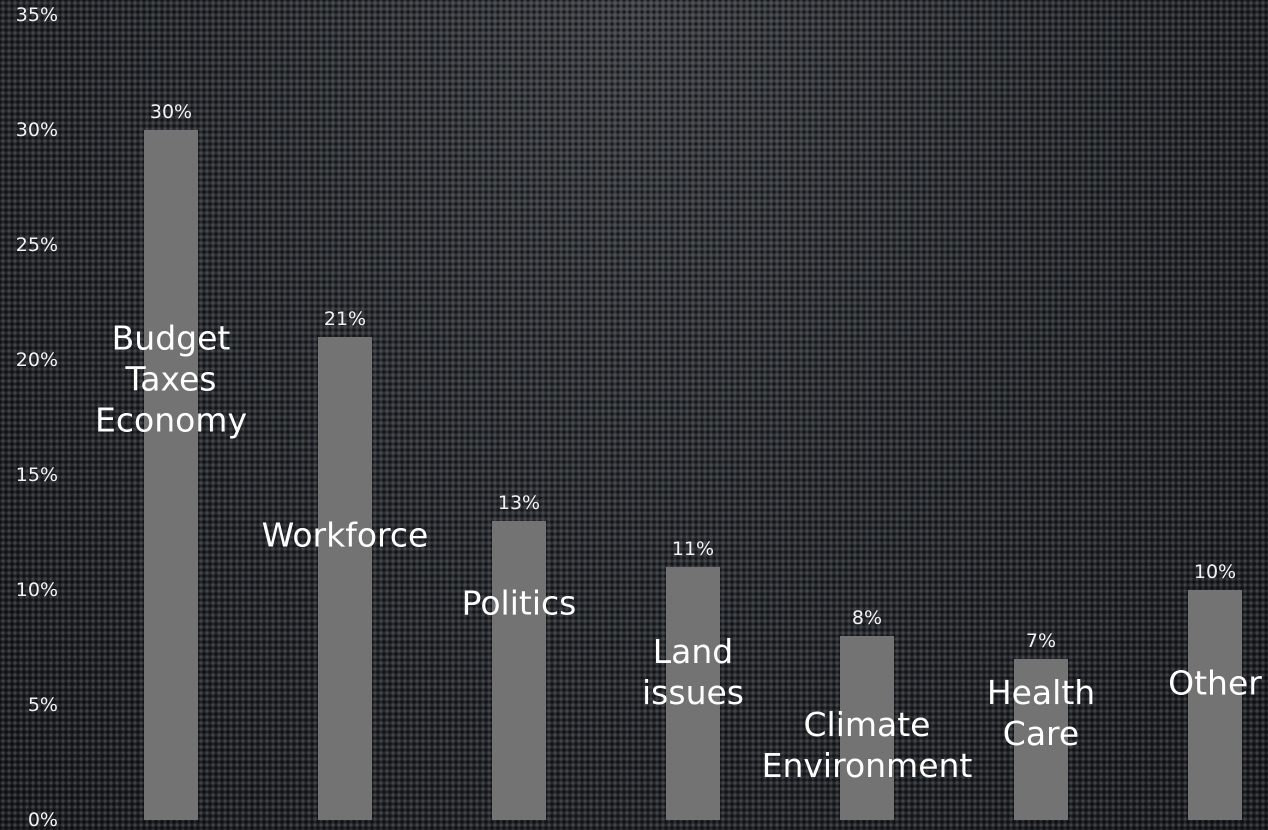  What do you see at coordinates (693, 651) in the screenshot?
I see `category-label: Land` at bounding box center [693, 651].